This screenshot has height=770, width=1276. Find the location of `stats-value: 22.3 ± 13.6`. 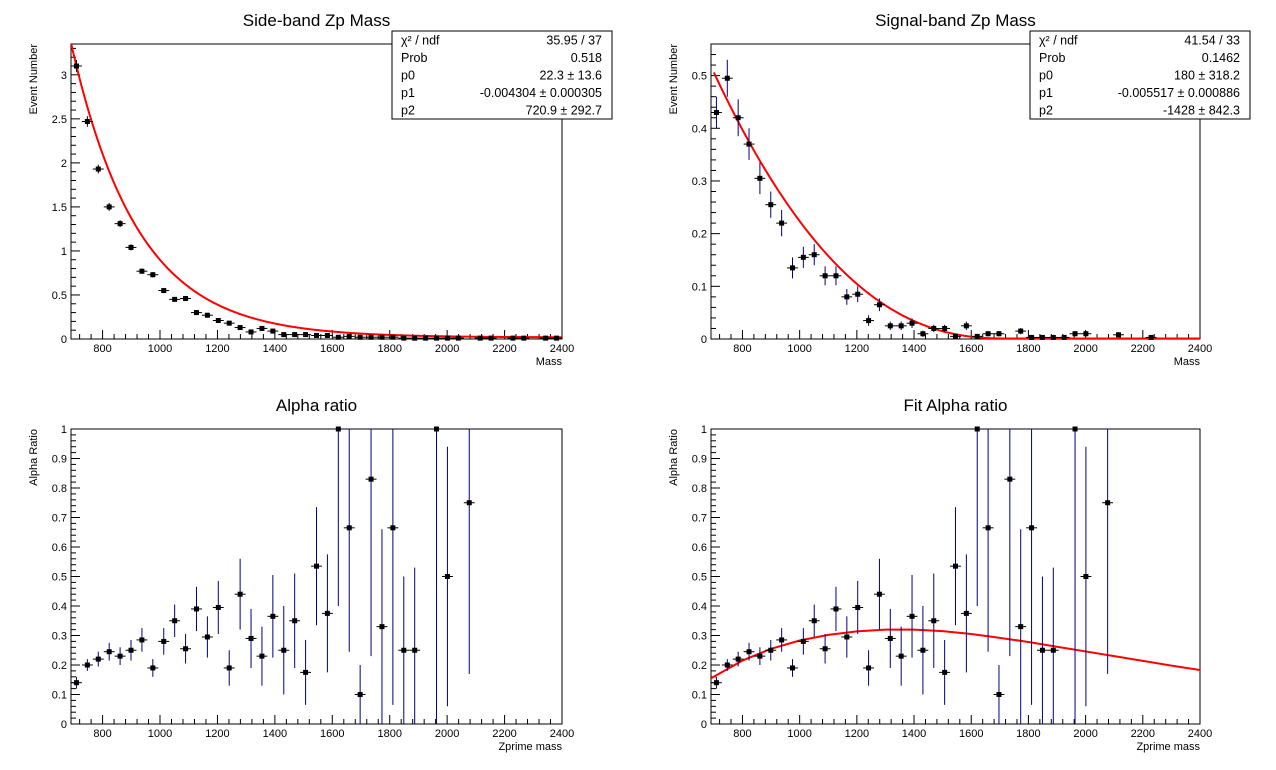

stats-value: 22.3 ± 13.6 is located at coordinates (571, 76).